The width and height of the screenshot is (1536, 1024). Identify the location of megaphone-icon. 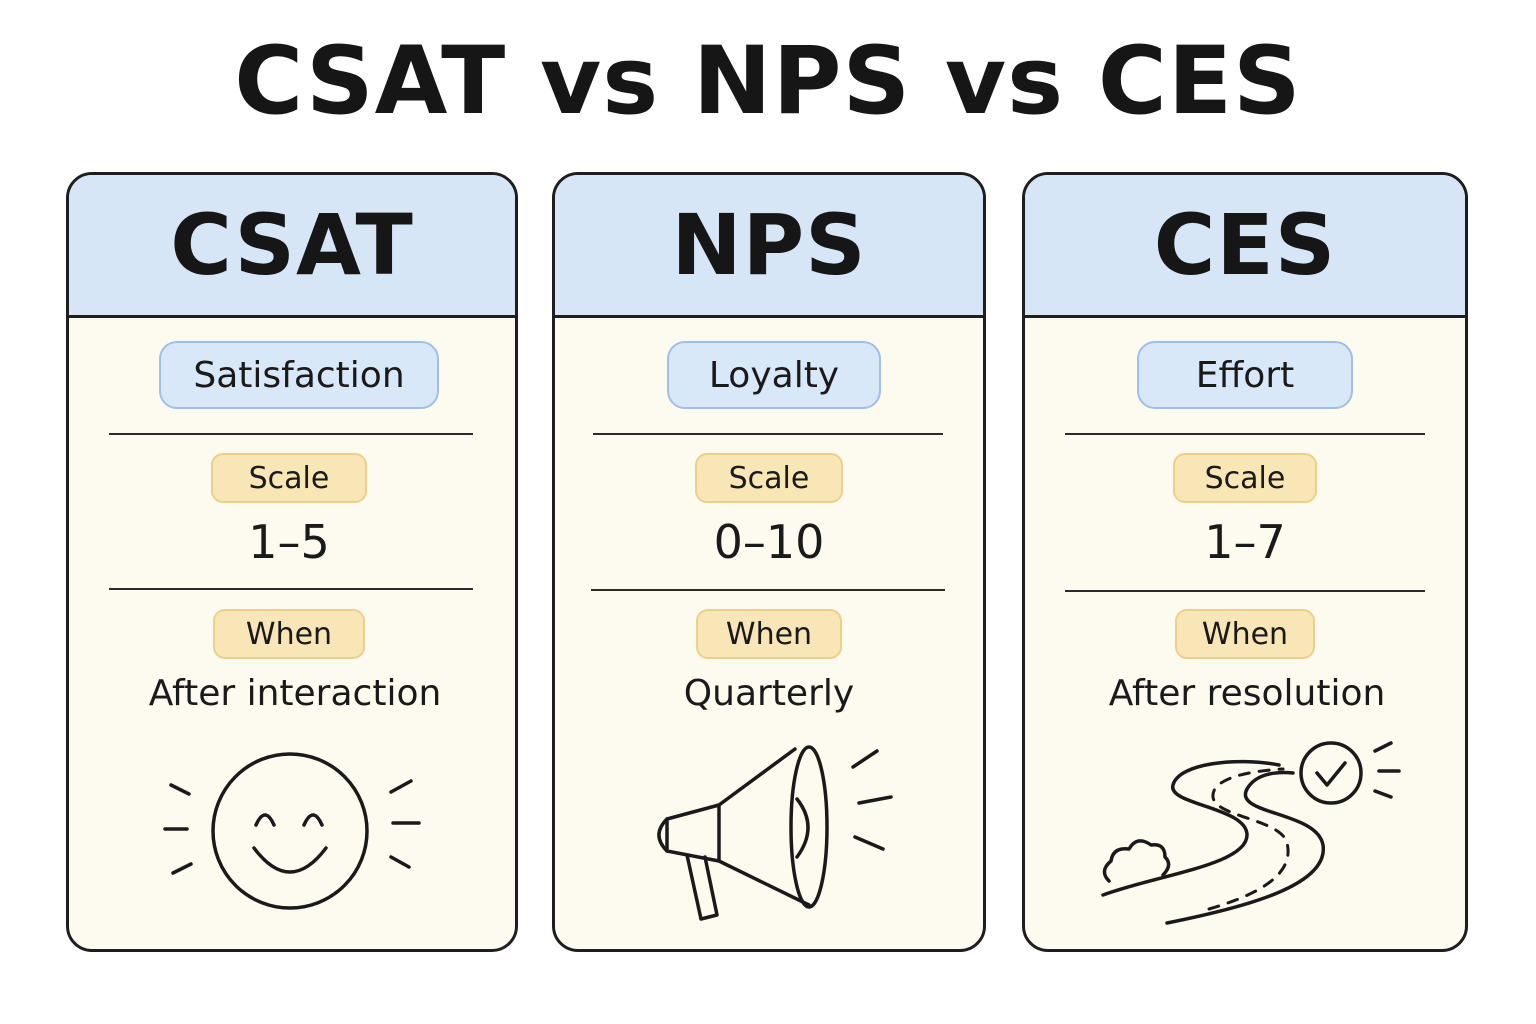
(777, 837).